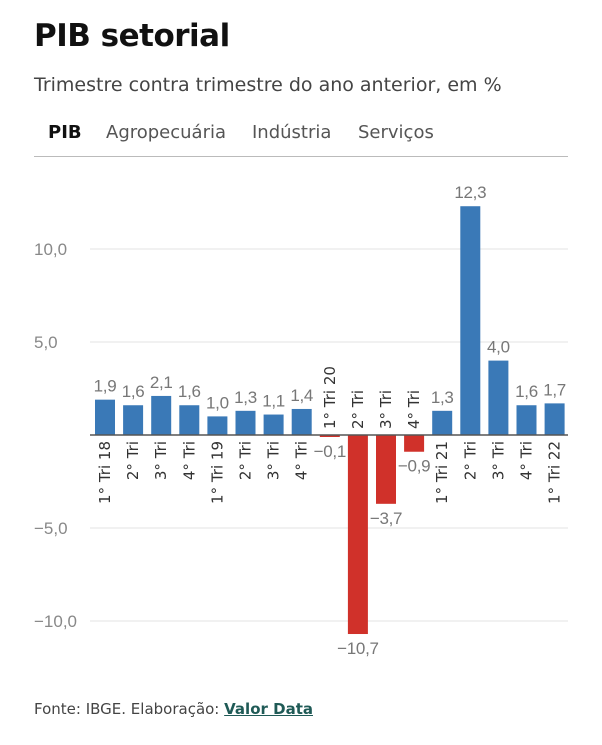 Image resolution: width=602 pixels, height=745 pixels. Describe the element at coordinates (217, 472) in the screenshot. I see `x-tick-label: 1° Tri 19` at that location.